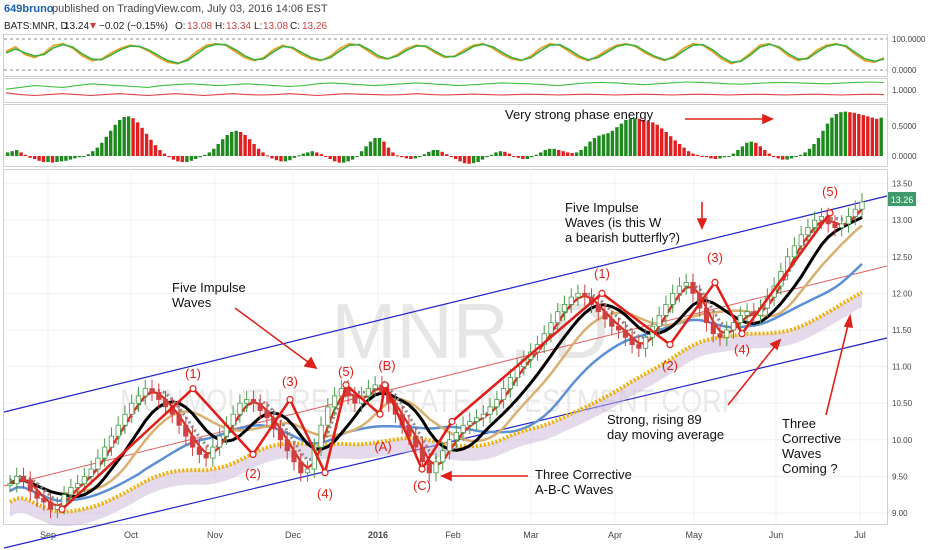  I want to click on price-tick-label: 9.50, so click(900, 476).